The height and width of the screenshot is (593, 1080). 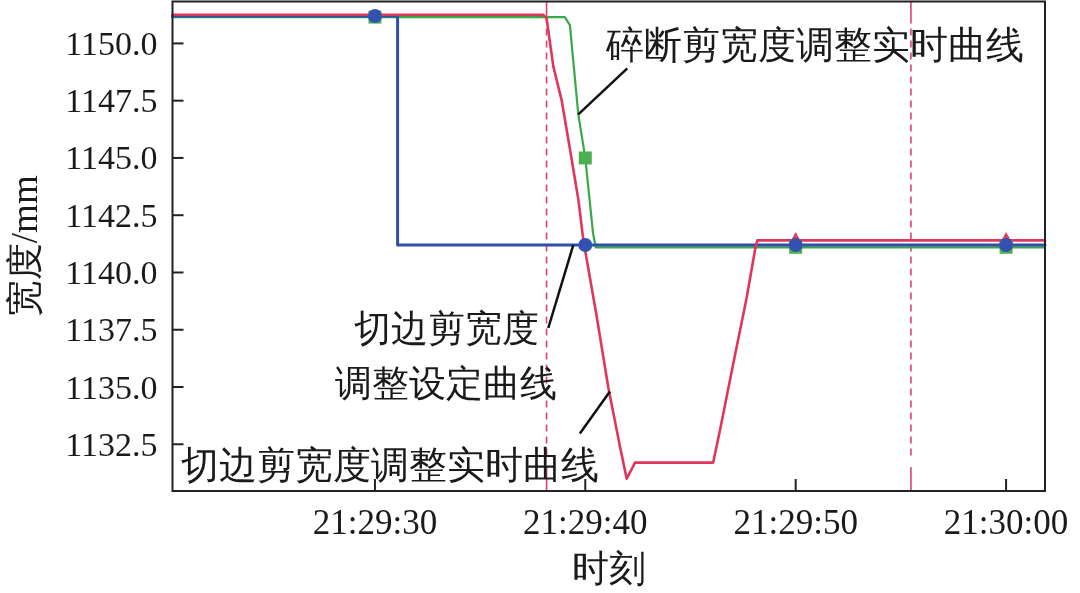 I want to click on y-tick-label: 1135.0, so click(x=111, y=387).